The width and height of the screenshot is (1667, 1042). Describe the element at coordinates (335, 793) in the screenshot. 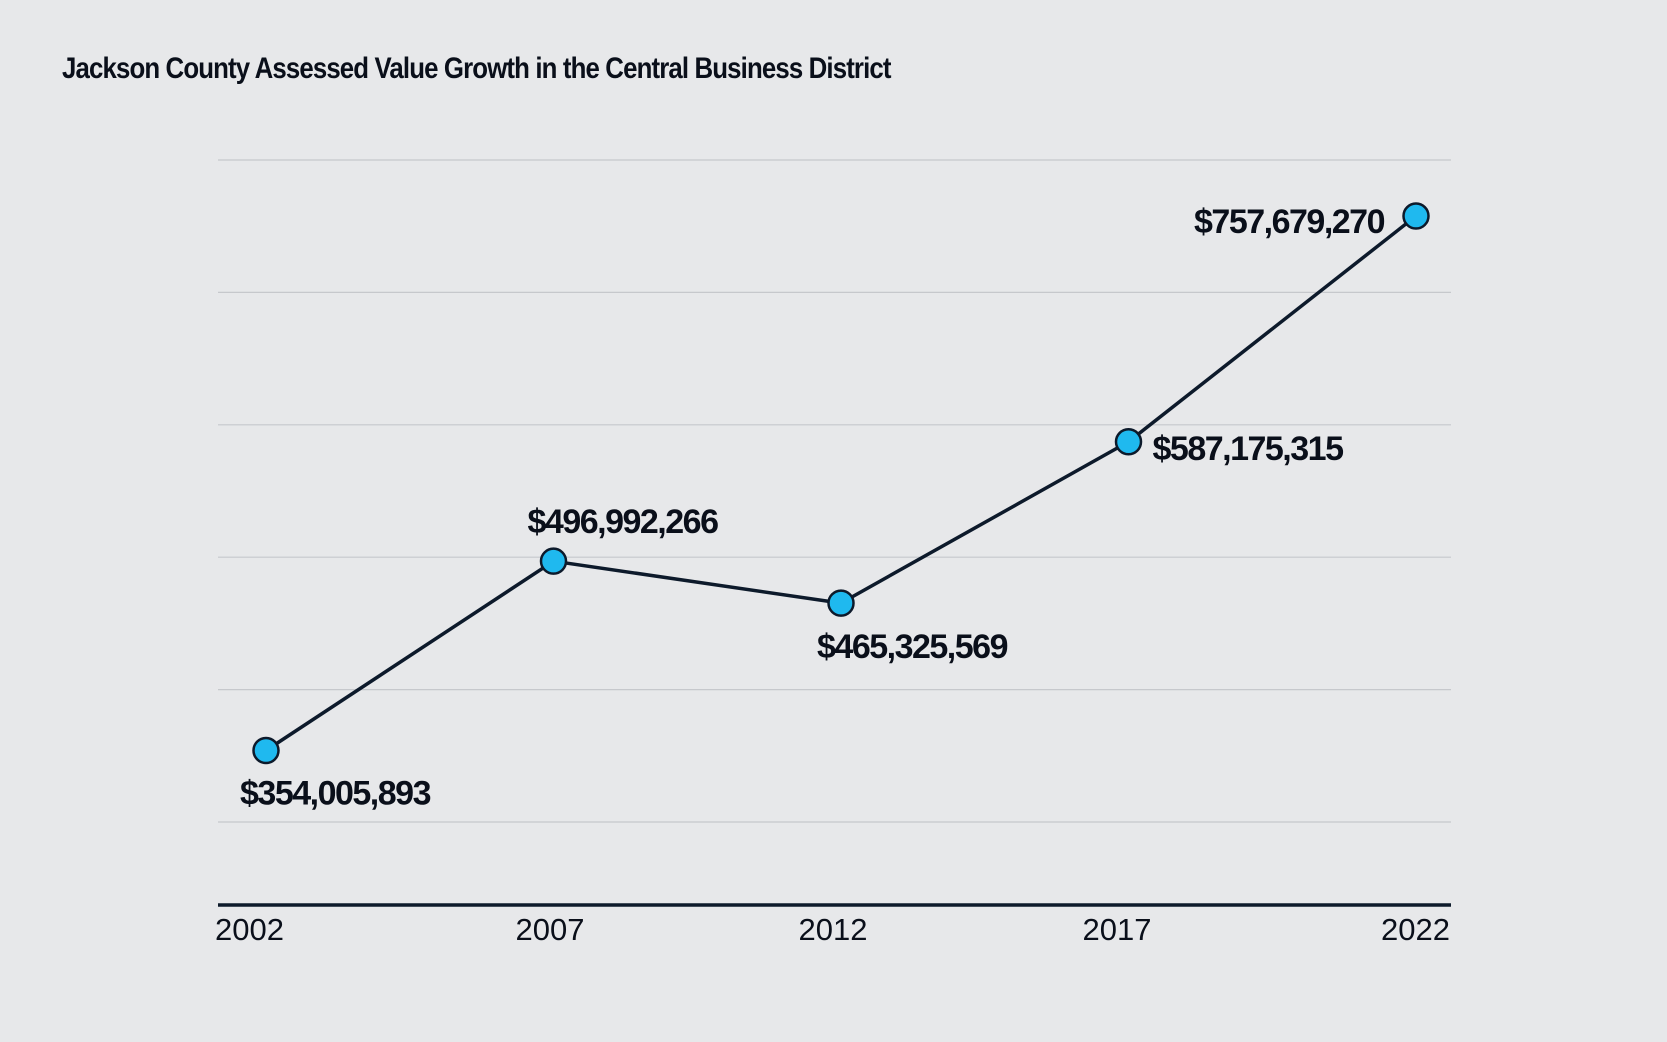

I see `data-label-2002: $354,005,893` at that location.